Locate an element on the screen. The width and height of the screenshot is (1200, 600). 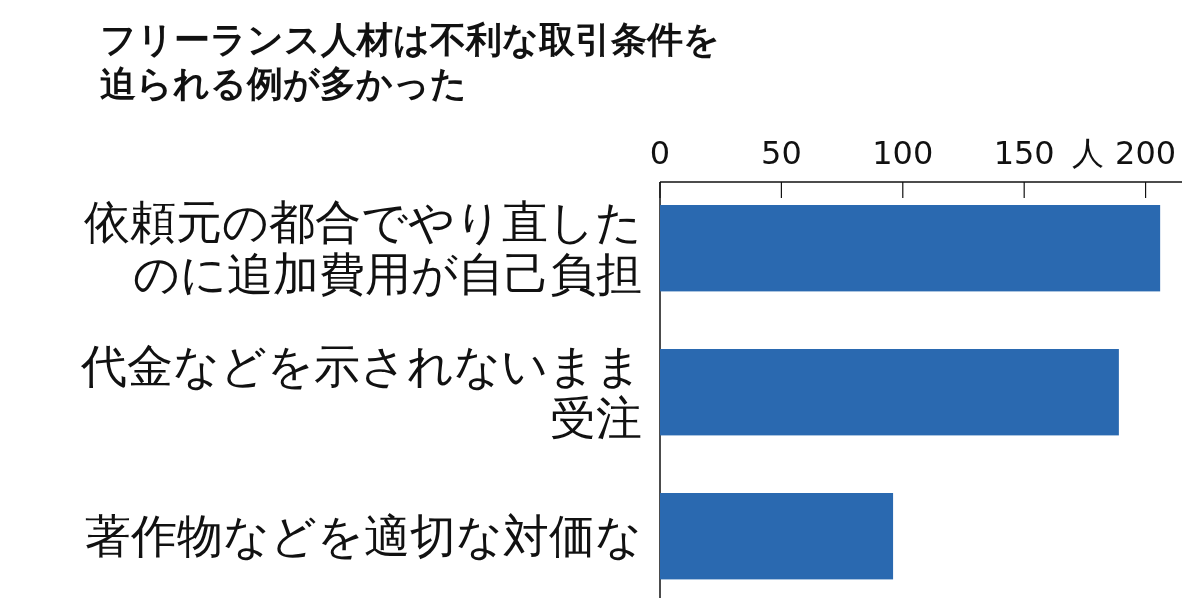
category: 著作物などを適切な対価な is located at coordinates (363, 536).